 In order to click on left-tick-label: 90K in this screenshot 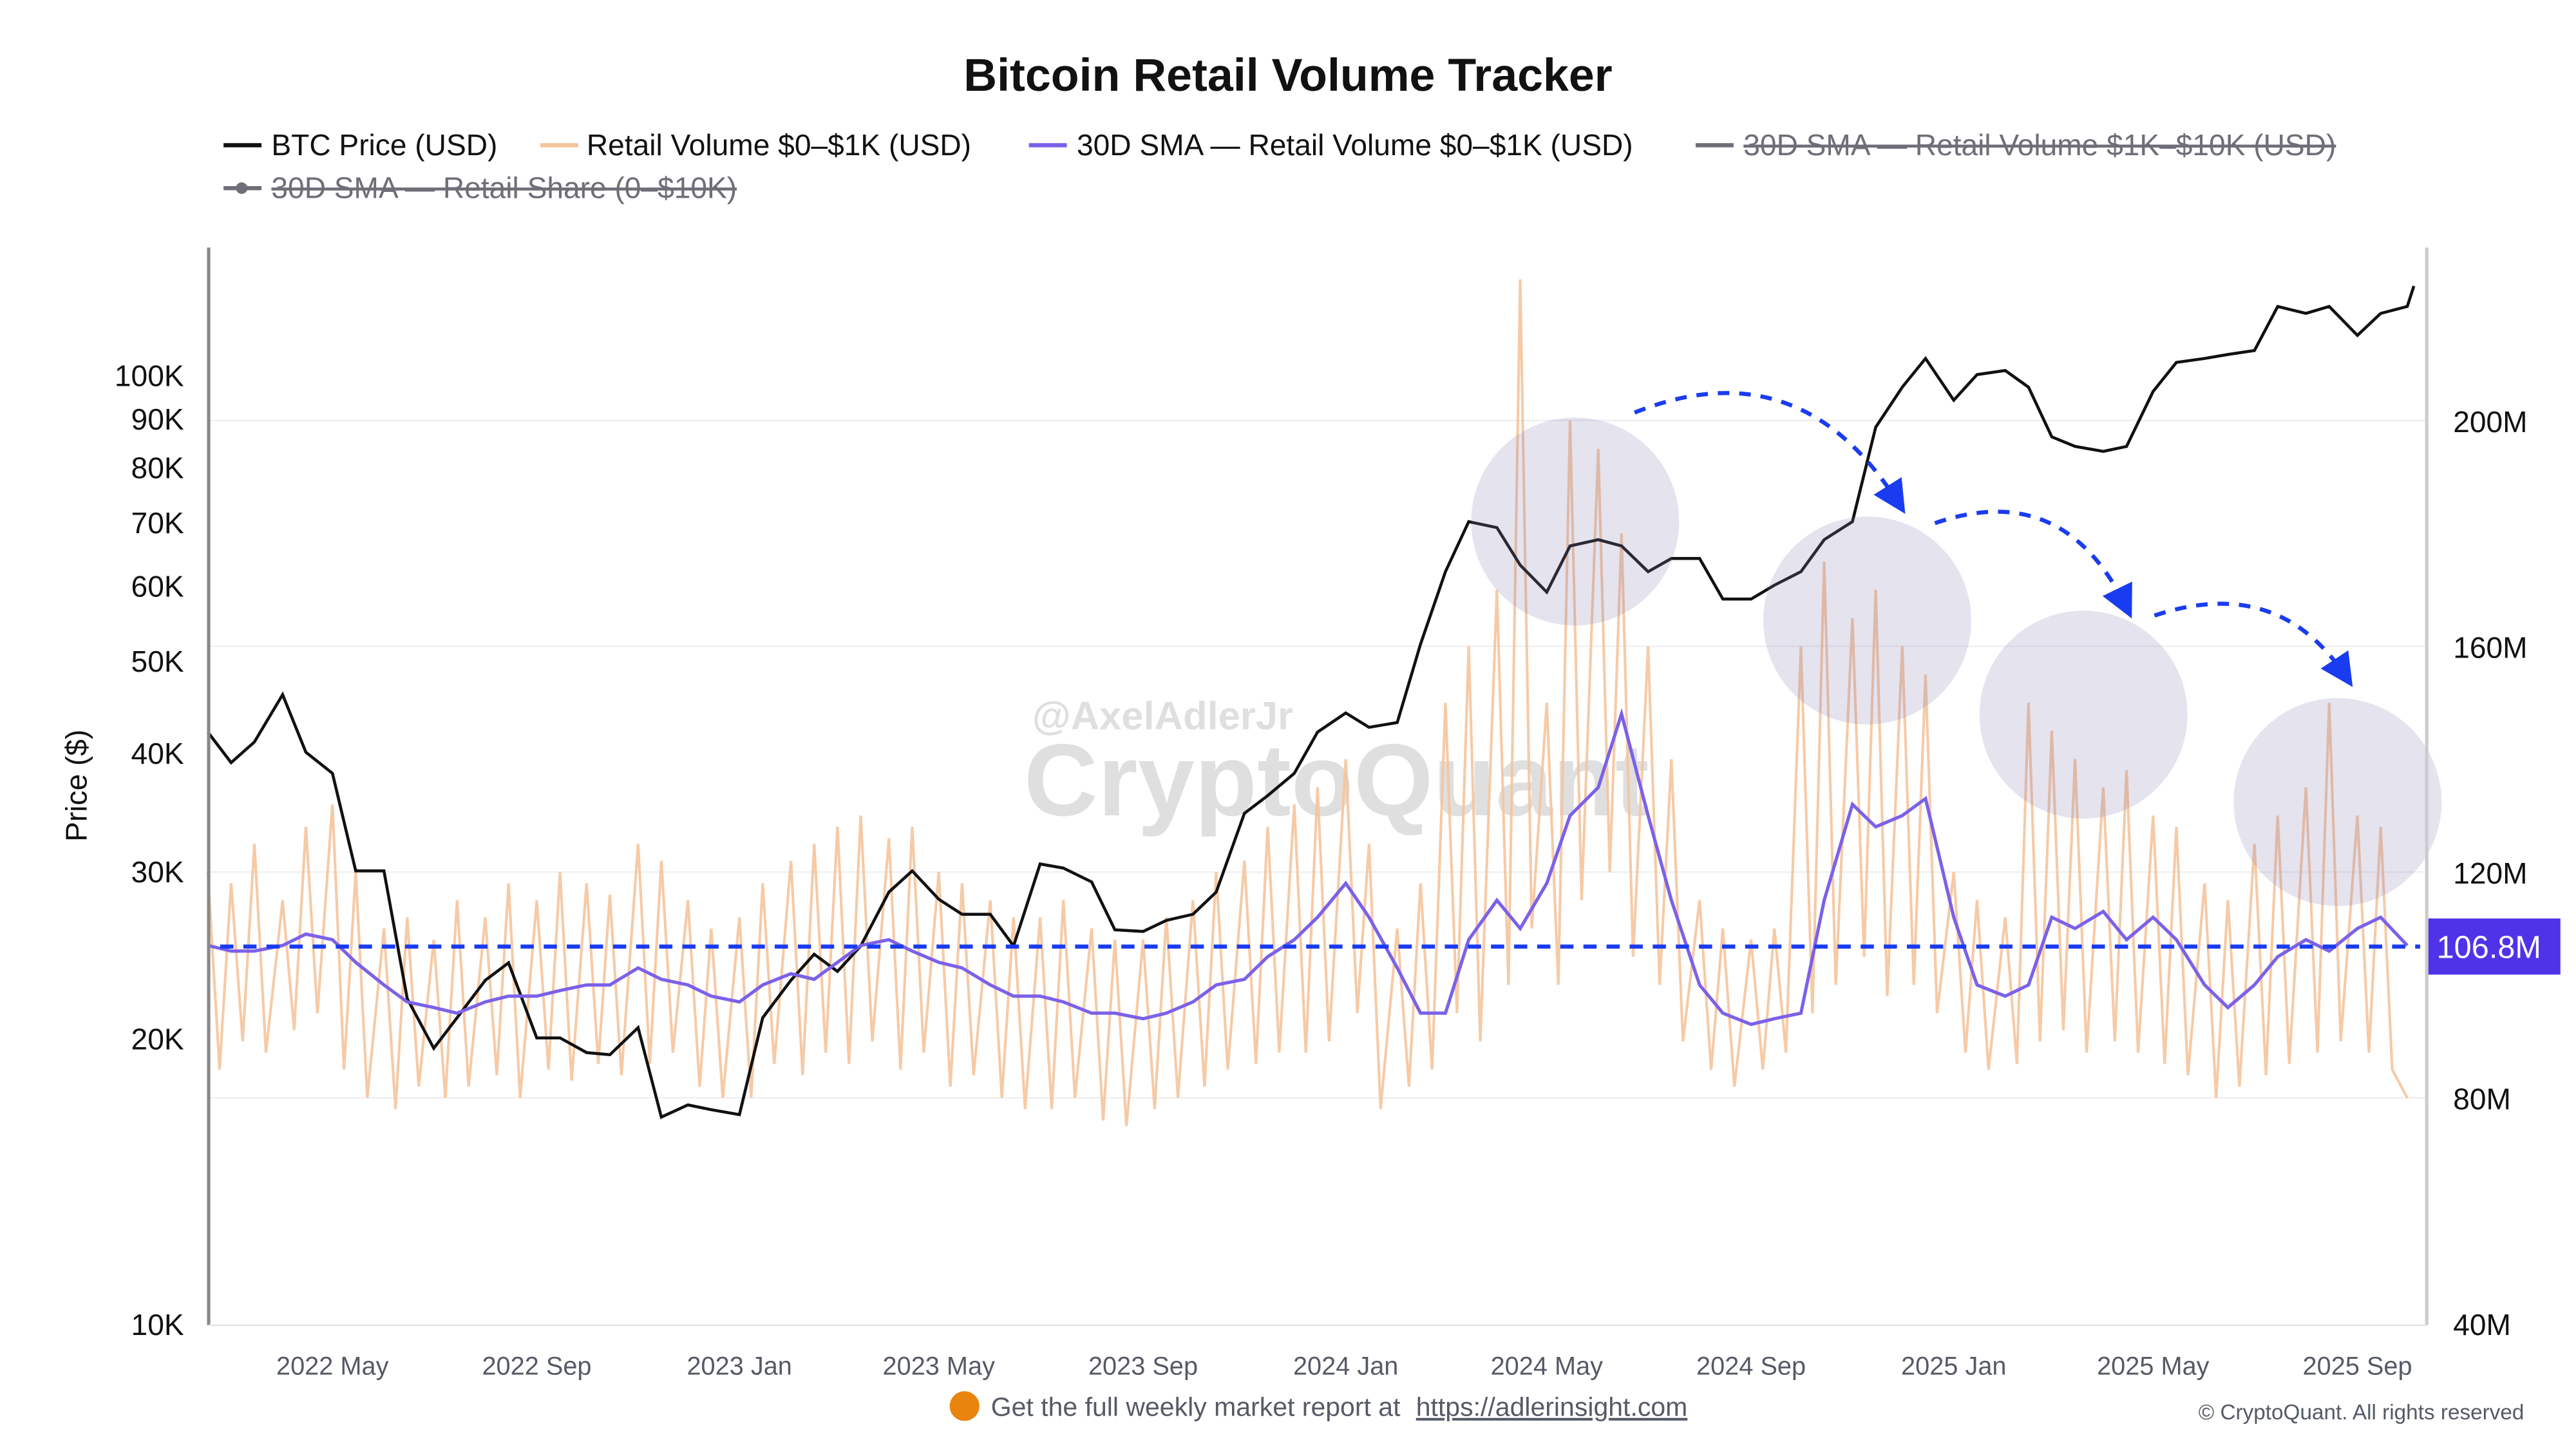, I will do `click(157, 419)`.